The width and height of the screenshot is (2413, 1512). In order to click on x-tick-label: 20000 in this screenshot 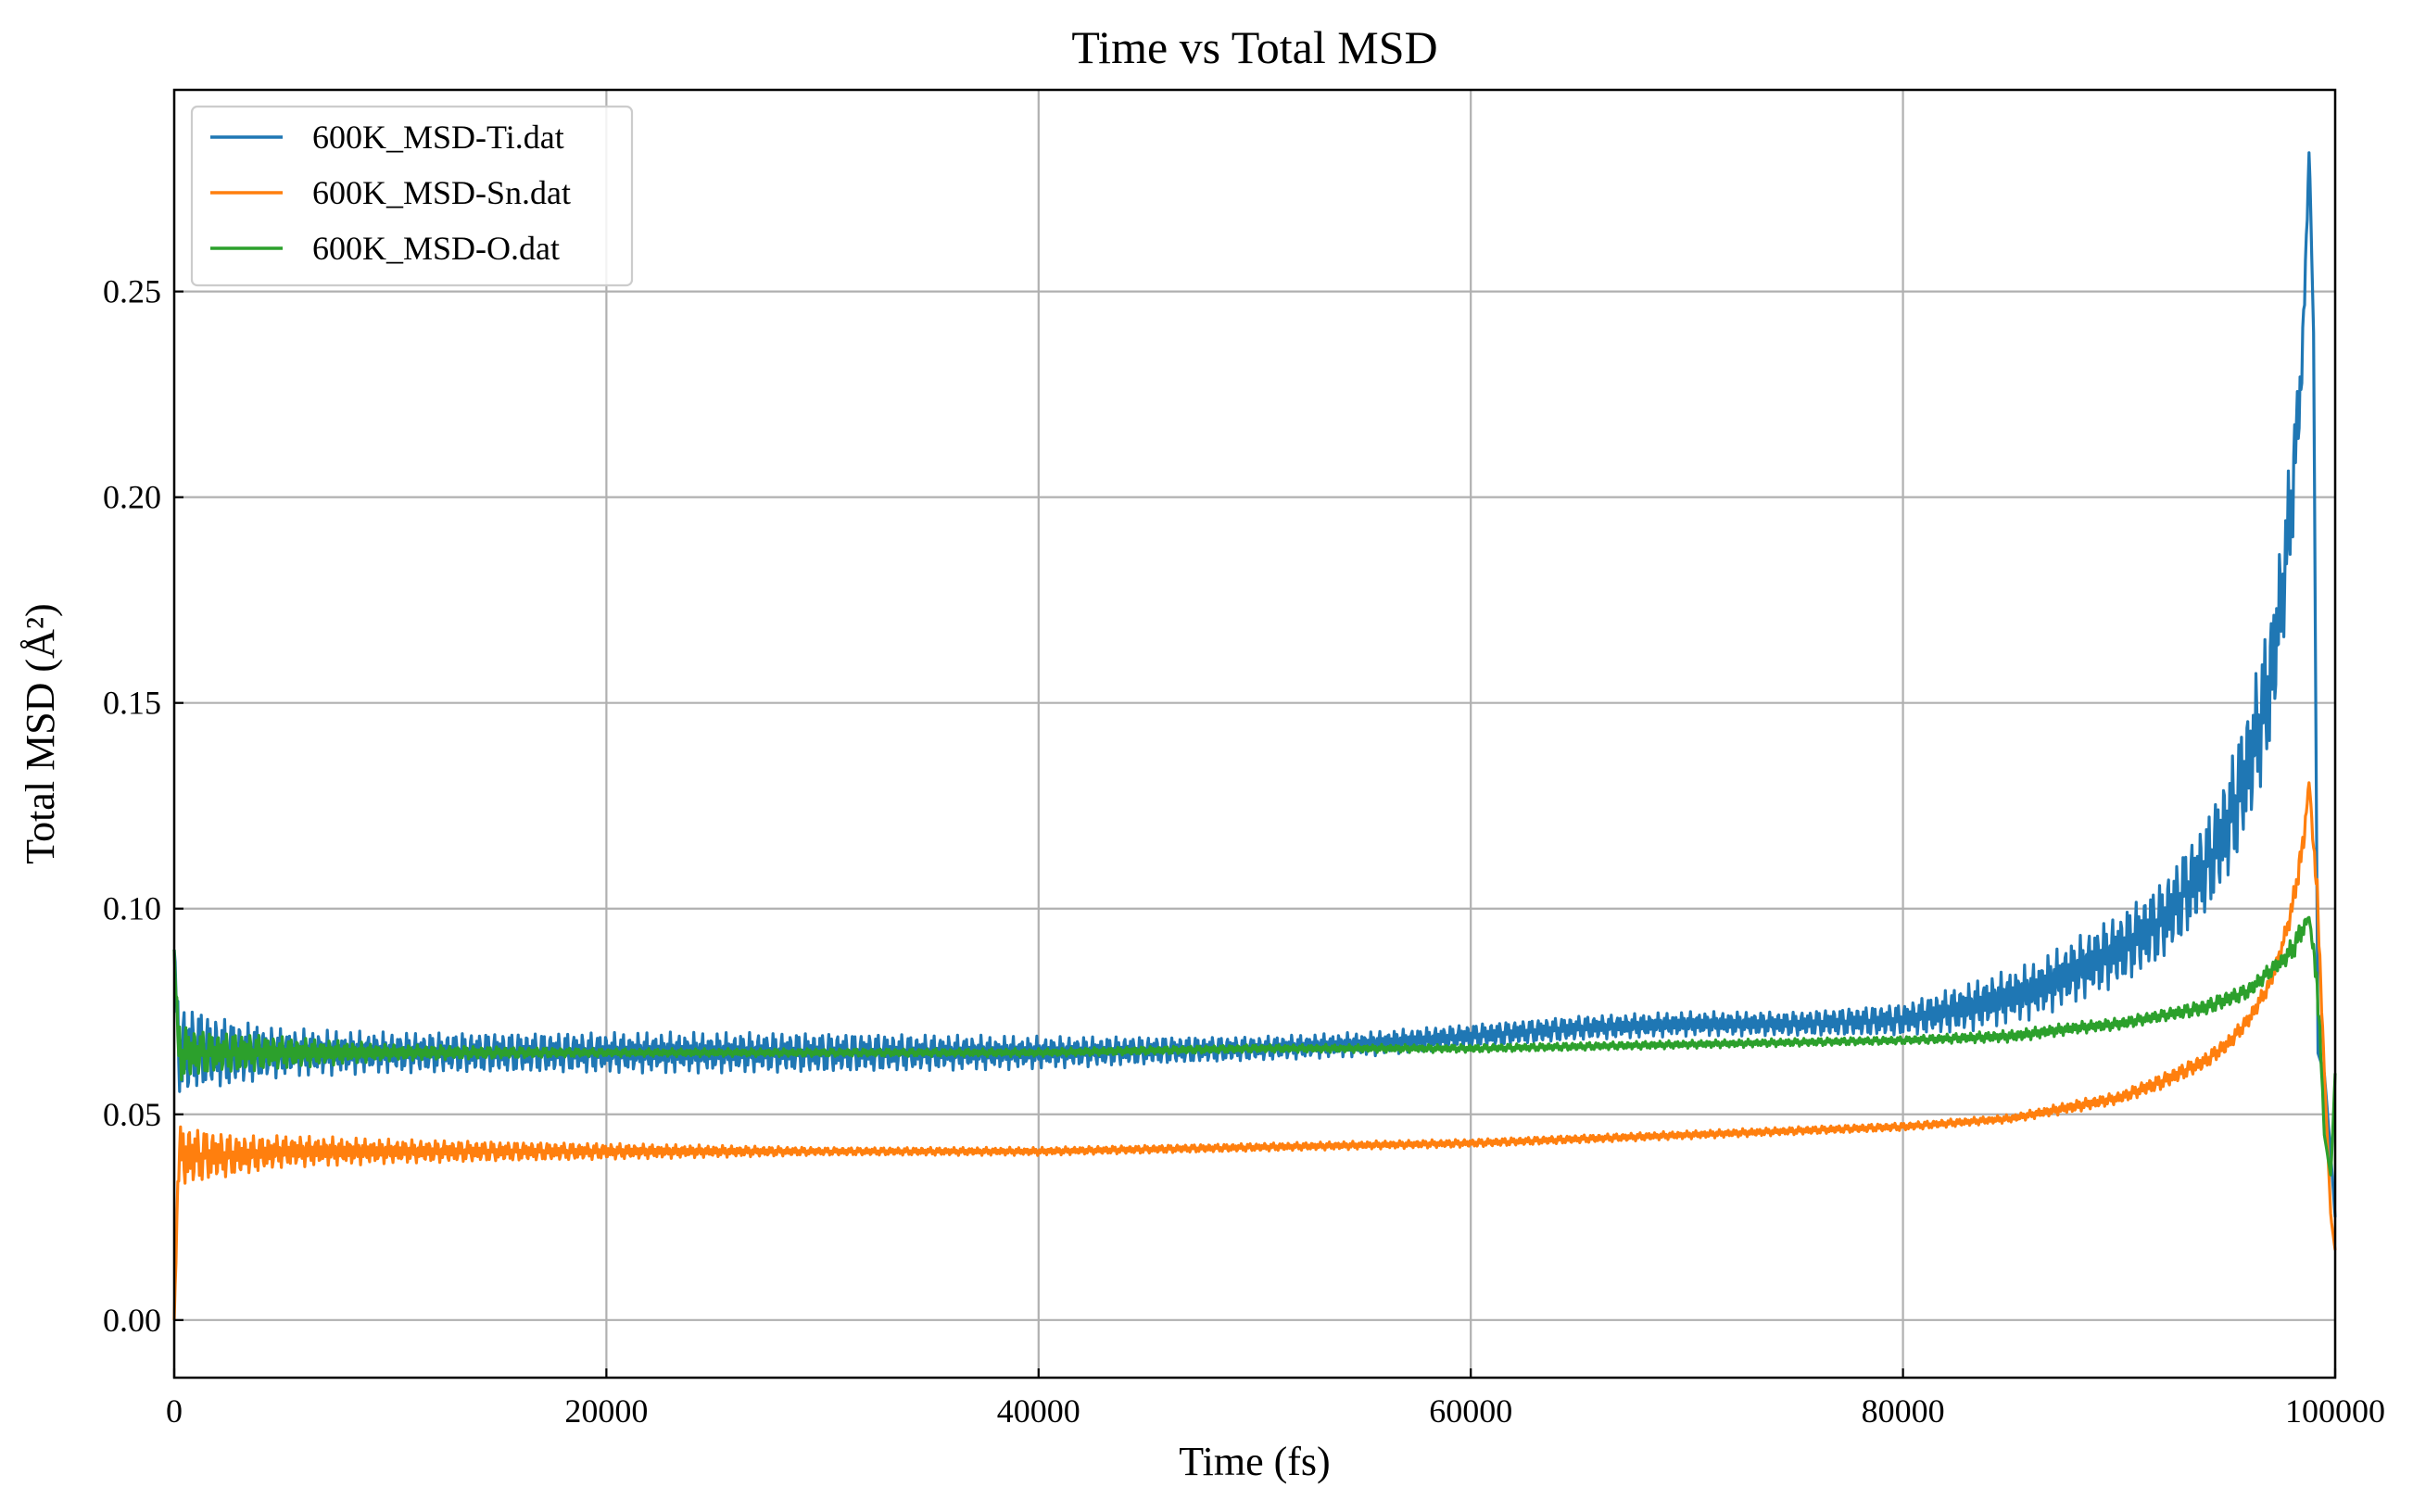, I will do `click(606, 1411)`.